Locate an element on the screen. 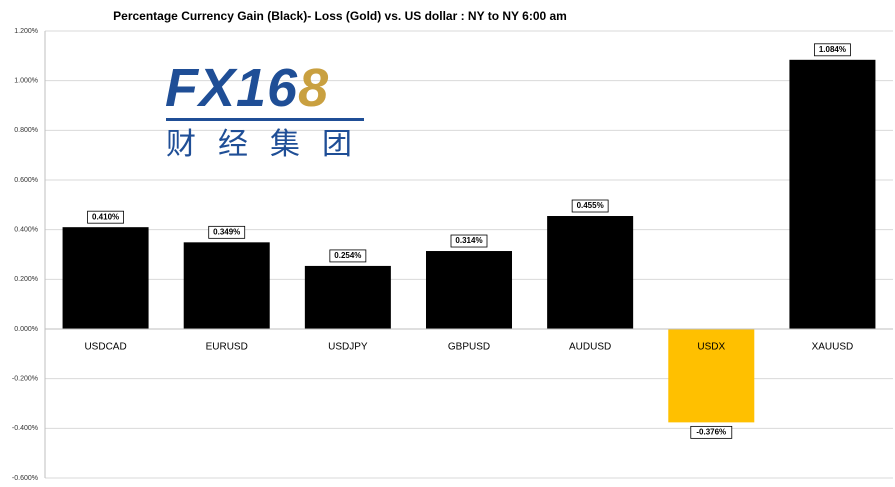  logo-accent: 8 is located at coordinates (313, 88).